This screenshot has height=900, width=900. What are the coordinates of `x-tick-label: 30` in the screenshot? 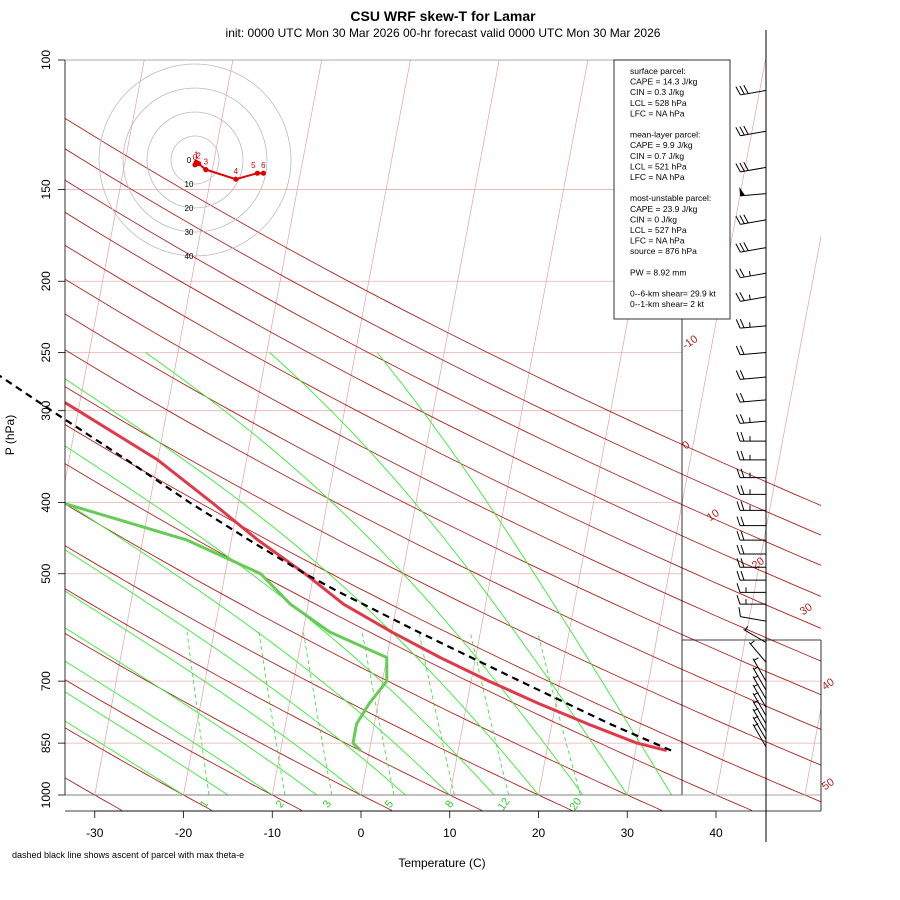 It's located at (628, 833).